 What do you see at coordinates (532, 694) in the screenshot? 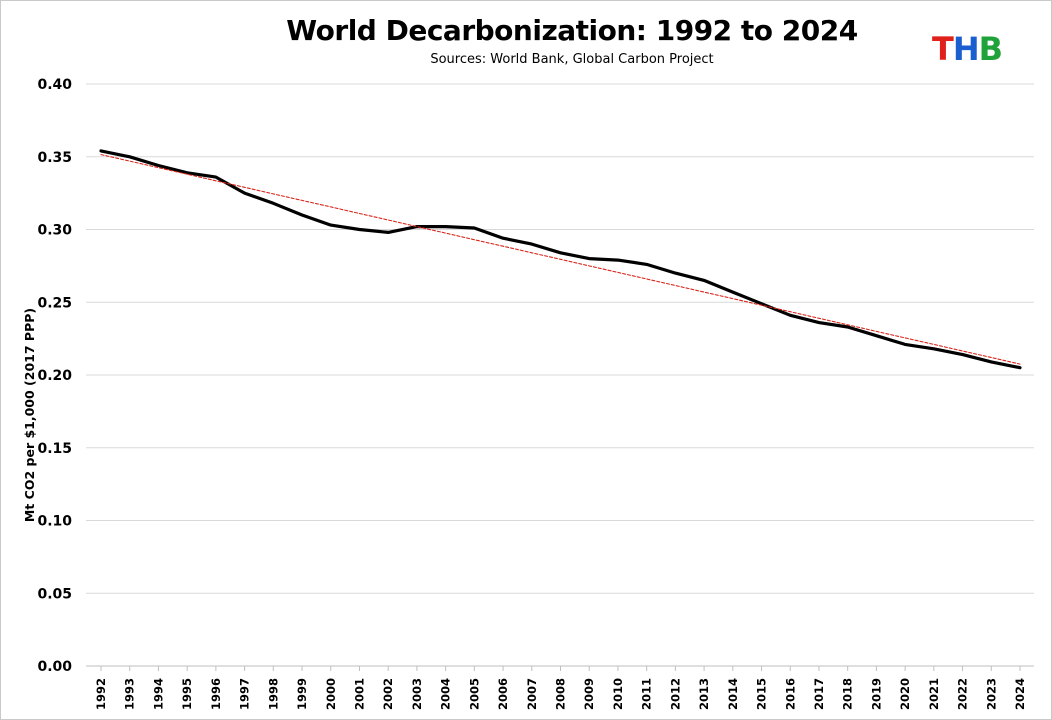
I see `x-tick-label: 2007` at bounding box center [532, 694].